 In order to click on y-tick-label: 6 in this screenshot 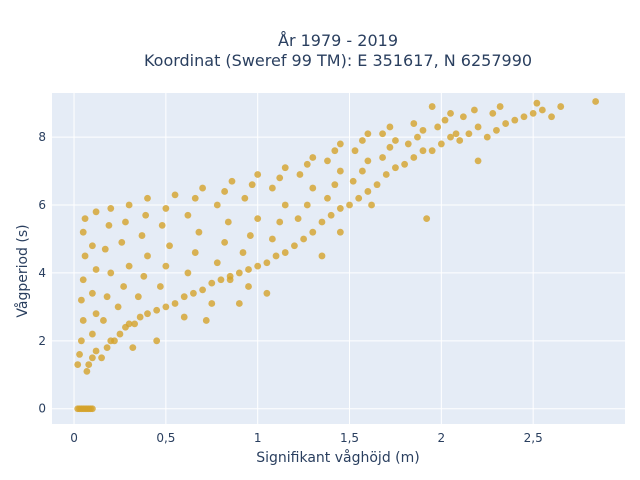, I will do `click(42, 205)`.